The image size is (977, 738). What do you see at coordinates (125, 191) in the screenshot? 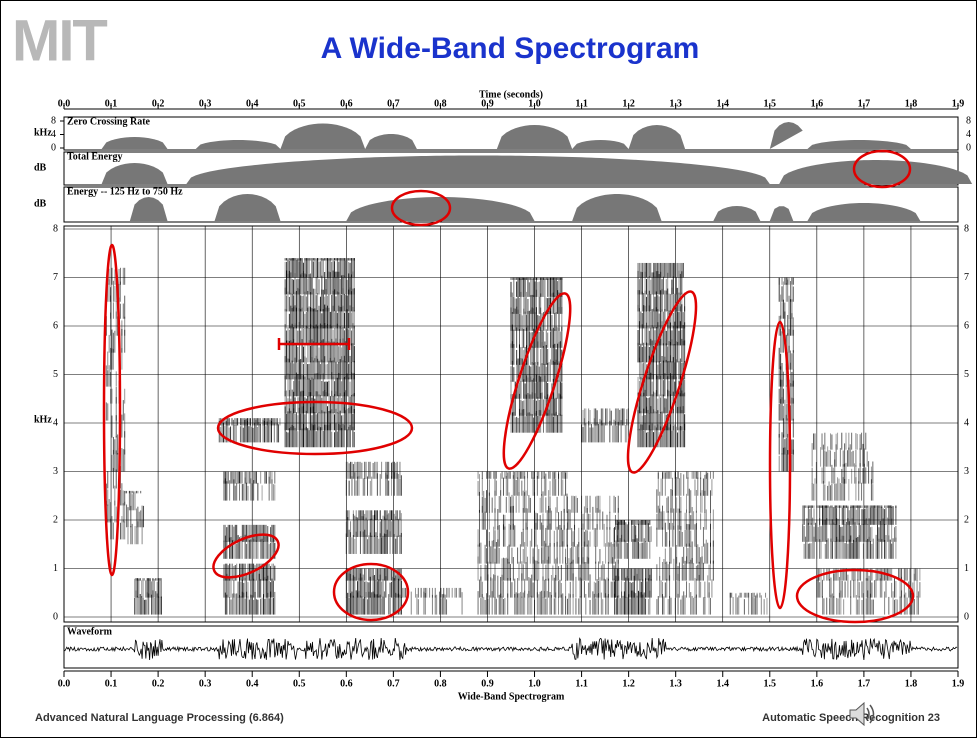
I see `panel-label: Energy -- 125 Hz to 750 Hz` at bounding box center [125, 191].